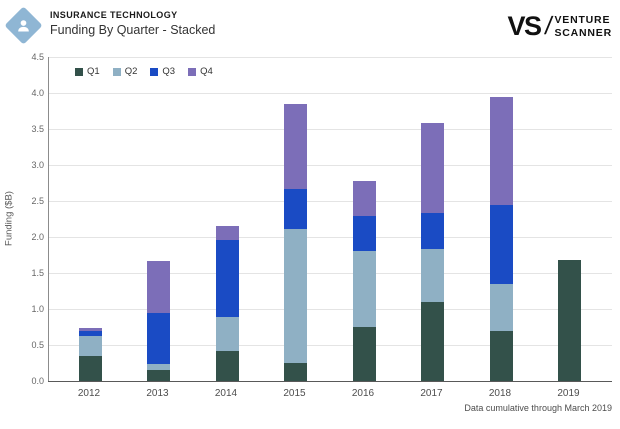 This screenshot has height=429, width=620. I want to click on insurance-category-diamond-icon, so click(23, 25).